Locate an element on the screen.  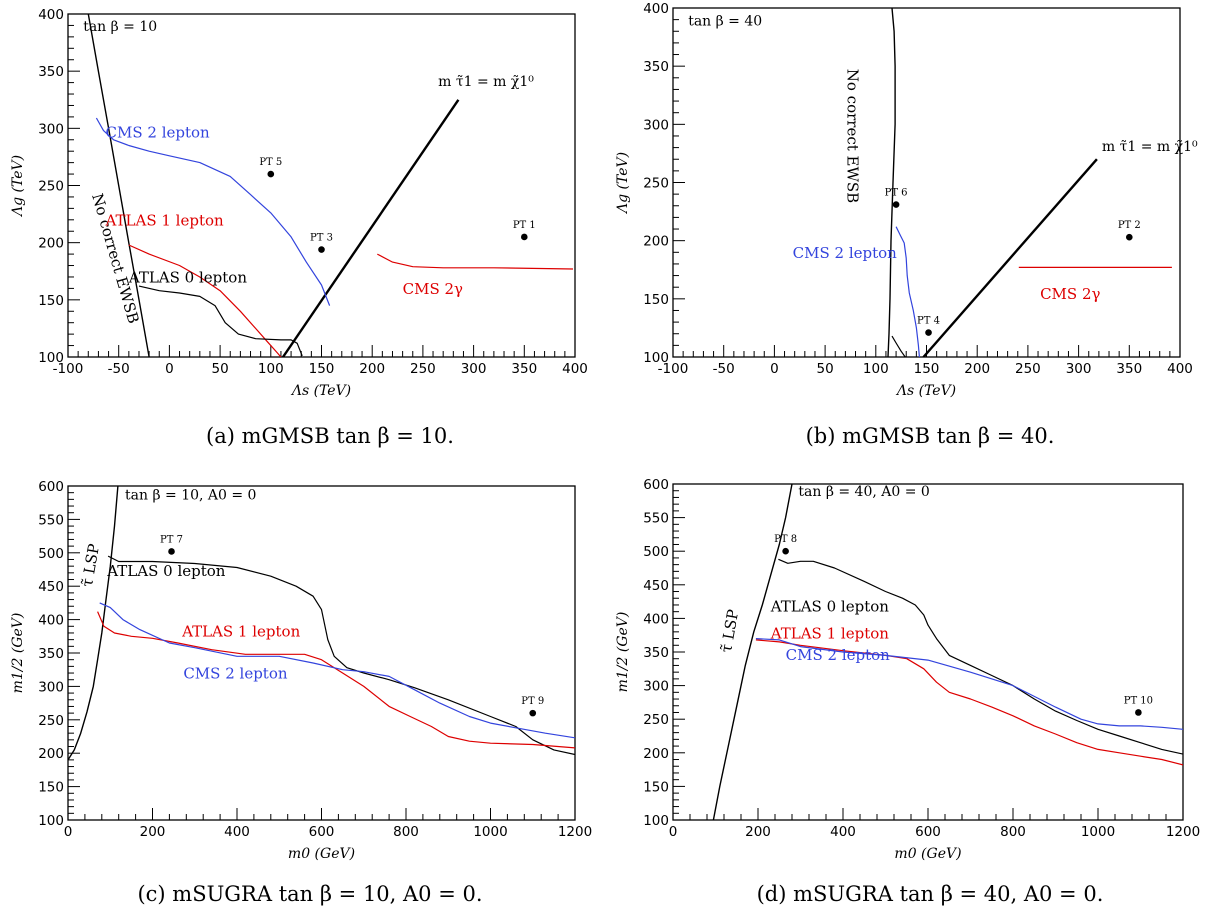
benchmark-point-label: PT 10 is located at coordinates (1138, 700).